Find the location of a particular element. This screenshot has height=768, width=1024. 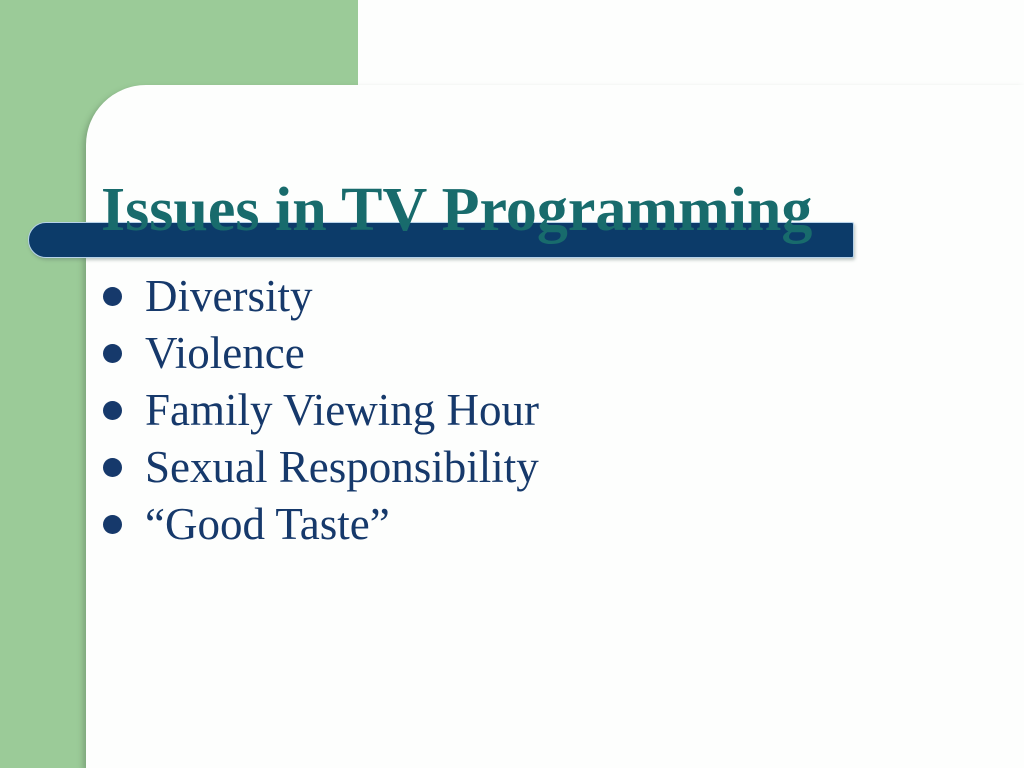

bullet-label: Family Viewing Hour is located at coordinates (342, 410).